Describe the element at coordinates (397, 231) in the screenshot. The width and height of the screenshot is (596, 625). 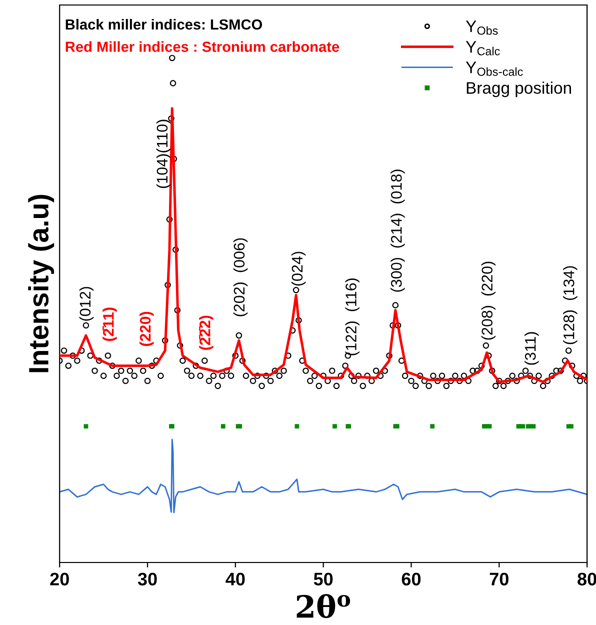
I see `annotation: (300) (214) (018)` at that location.